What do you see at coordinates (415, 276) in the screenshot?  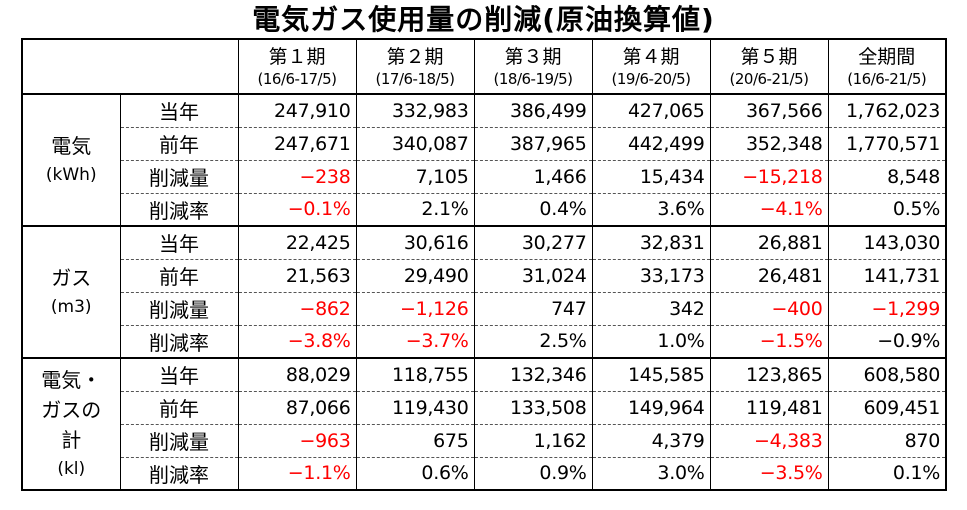 I see `table-cell: 29,490` at bounding box center [415, 276].